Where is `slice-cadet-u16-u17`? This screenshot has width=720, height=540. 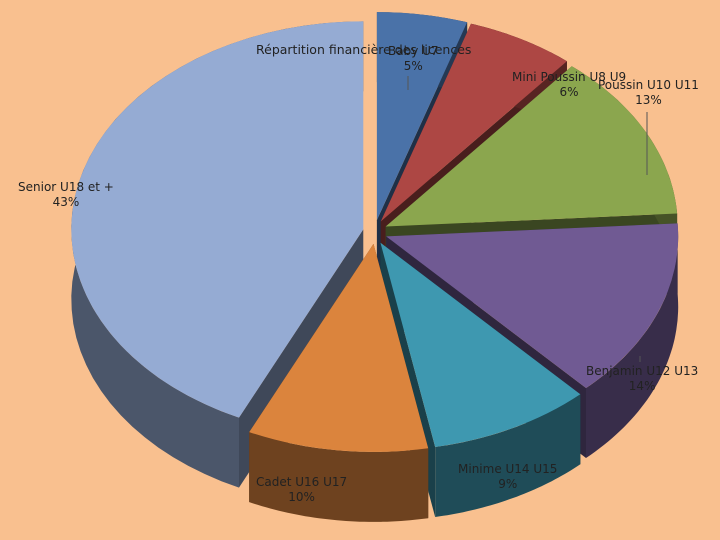
slice-cadet-u16-u17 is located at coordinates (339, 347).